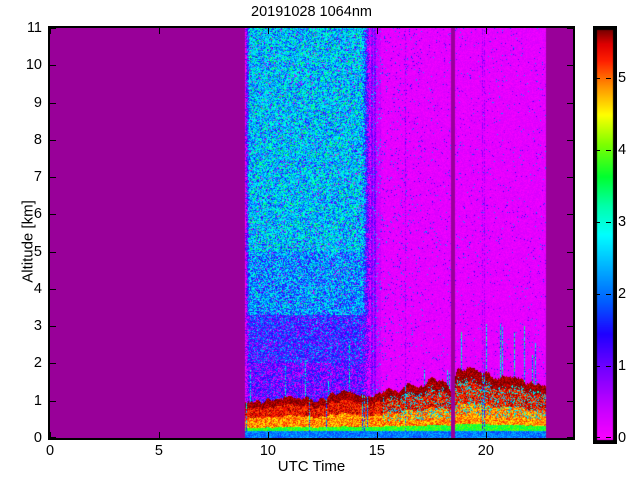 This screenshot has width=640, height=480. What do you see at coordinates (37, 288) in the screenshot?
I see `y-ticklabel-4: 4` at bounding box center [37, 288].